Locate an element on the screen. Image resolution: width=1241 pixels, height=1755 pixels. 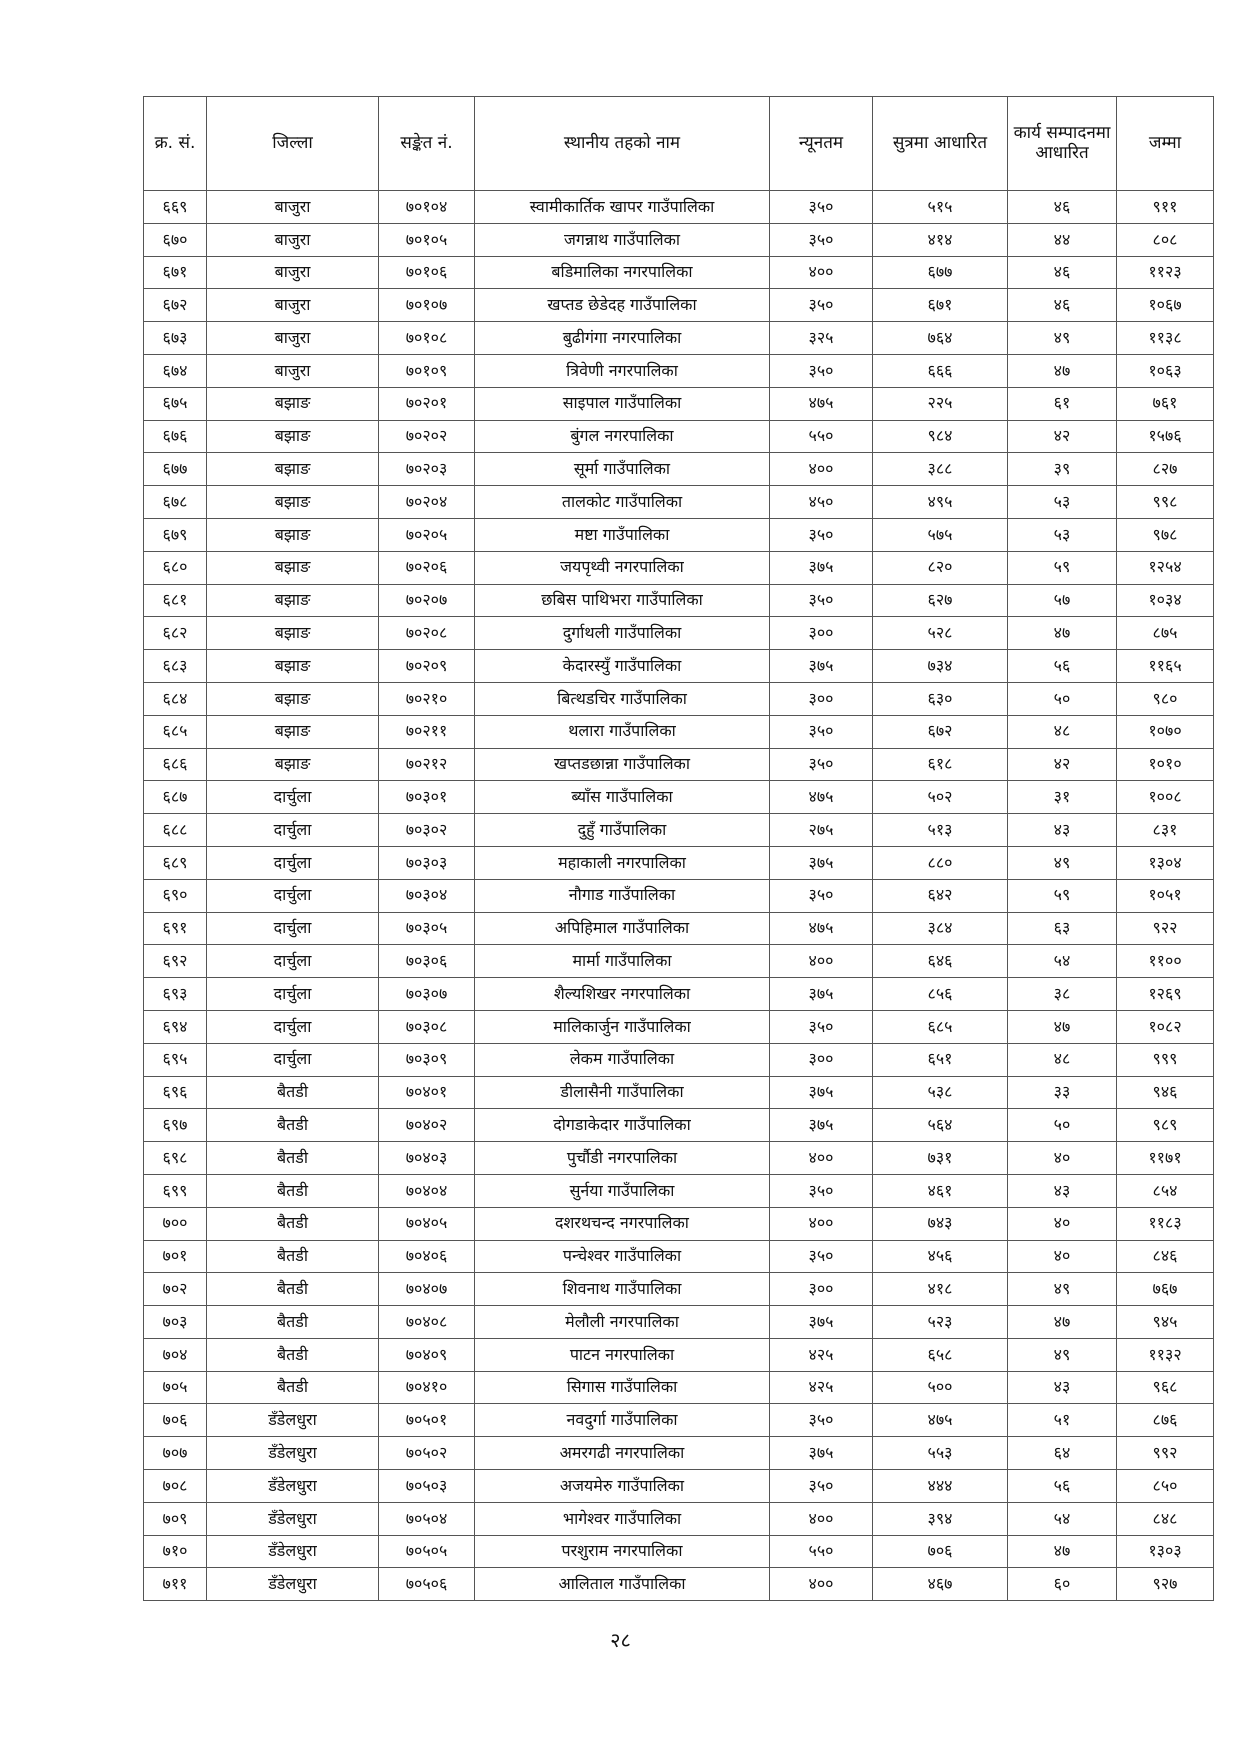
cell-total: ८७६ is located at coordinates (1165, 1420).